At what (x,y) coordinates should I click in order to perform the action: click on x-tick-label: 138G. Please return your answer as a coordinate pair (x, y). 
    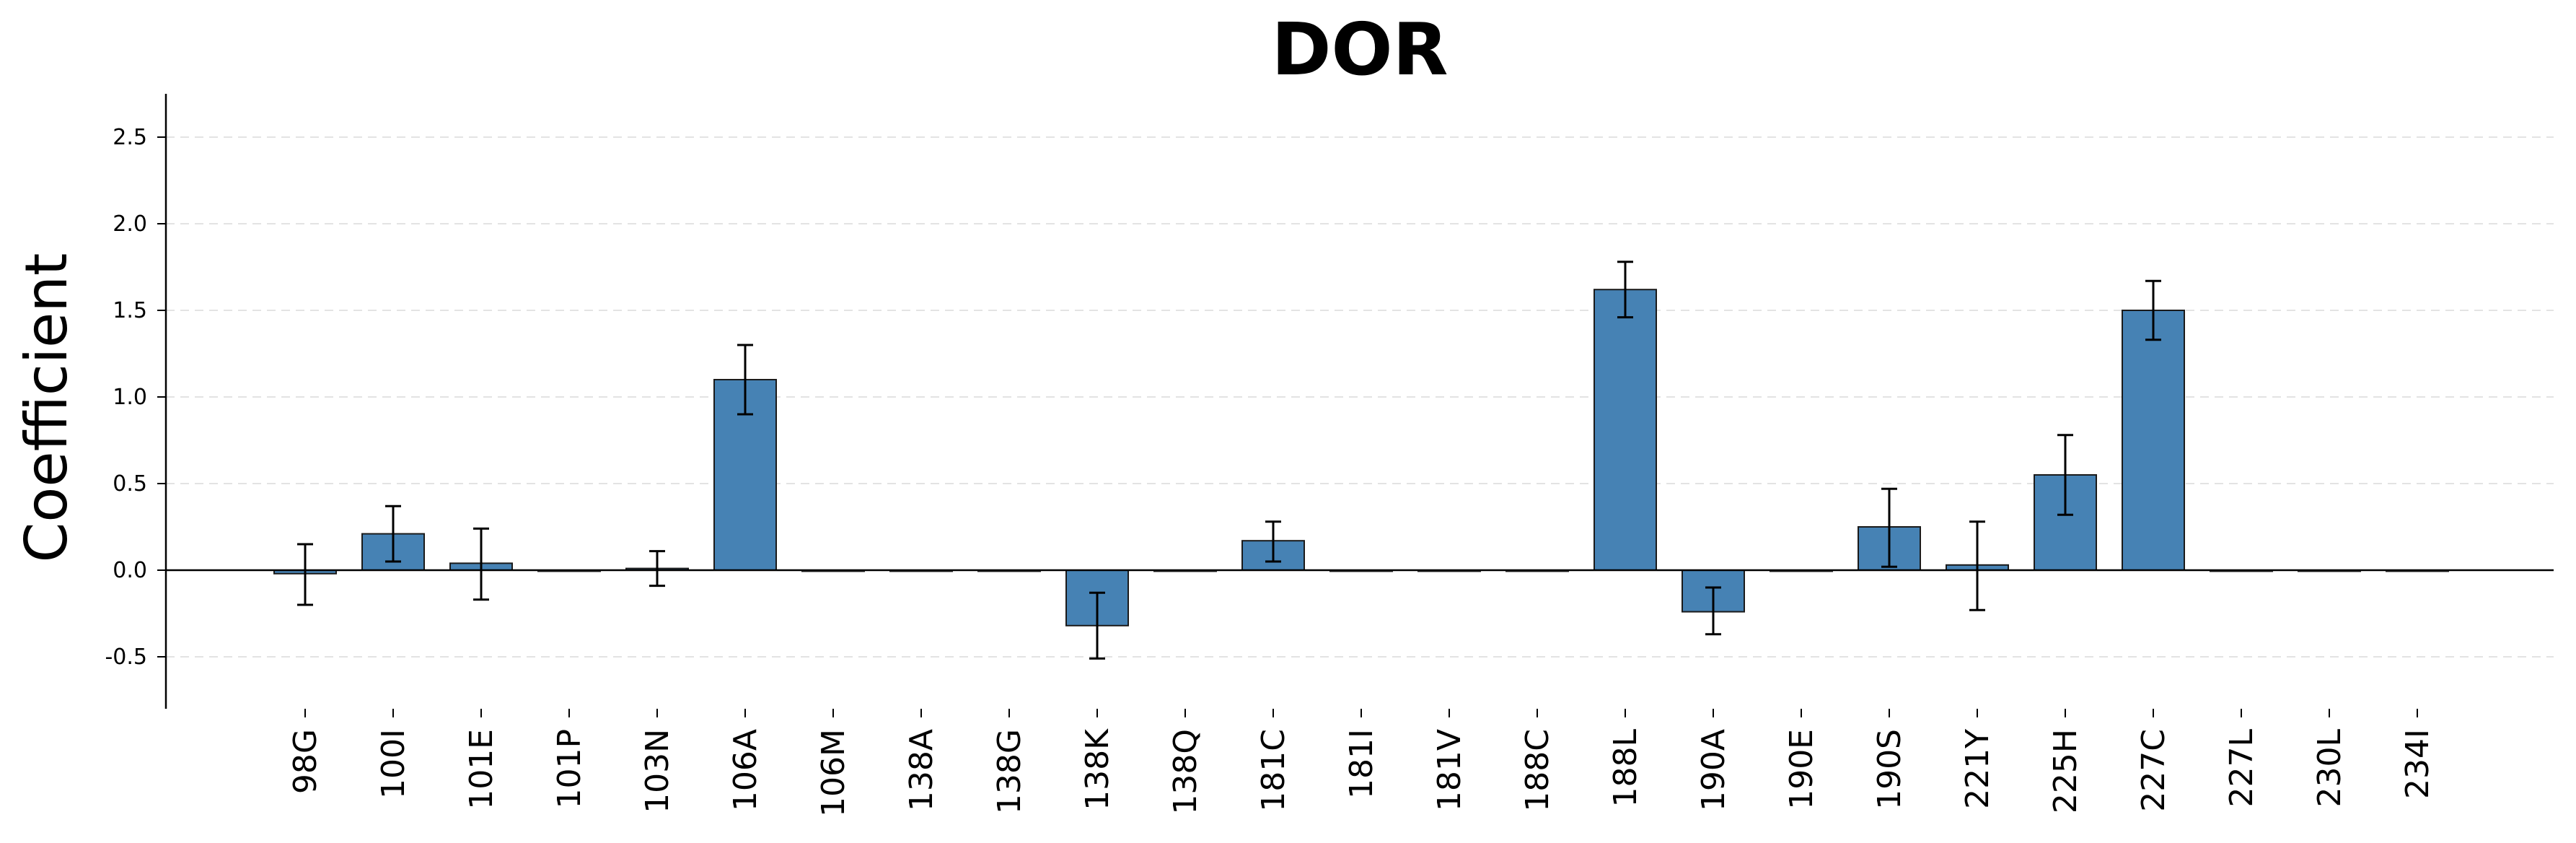
    Looking at the image, I should click on (1009, 771).